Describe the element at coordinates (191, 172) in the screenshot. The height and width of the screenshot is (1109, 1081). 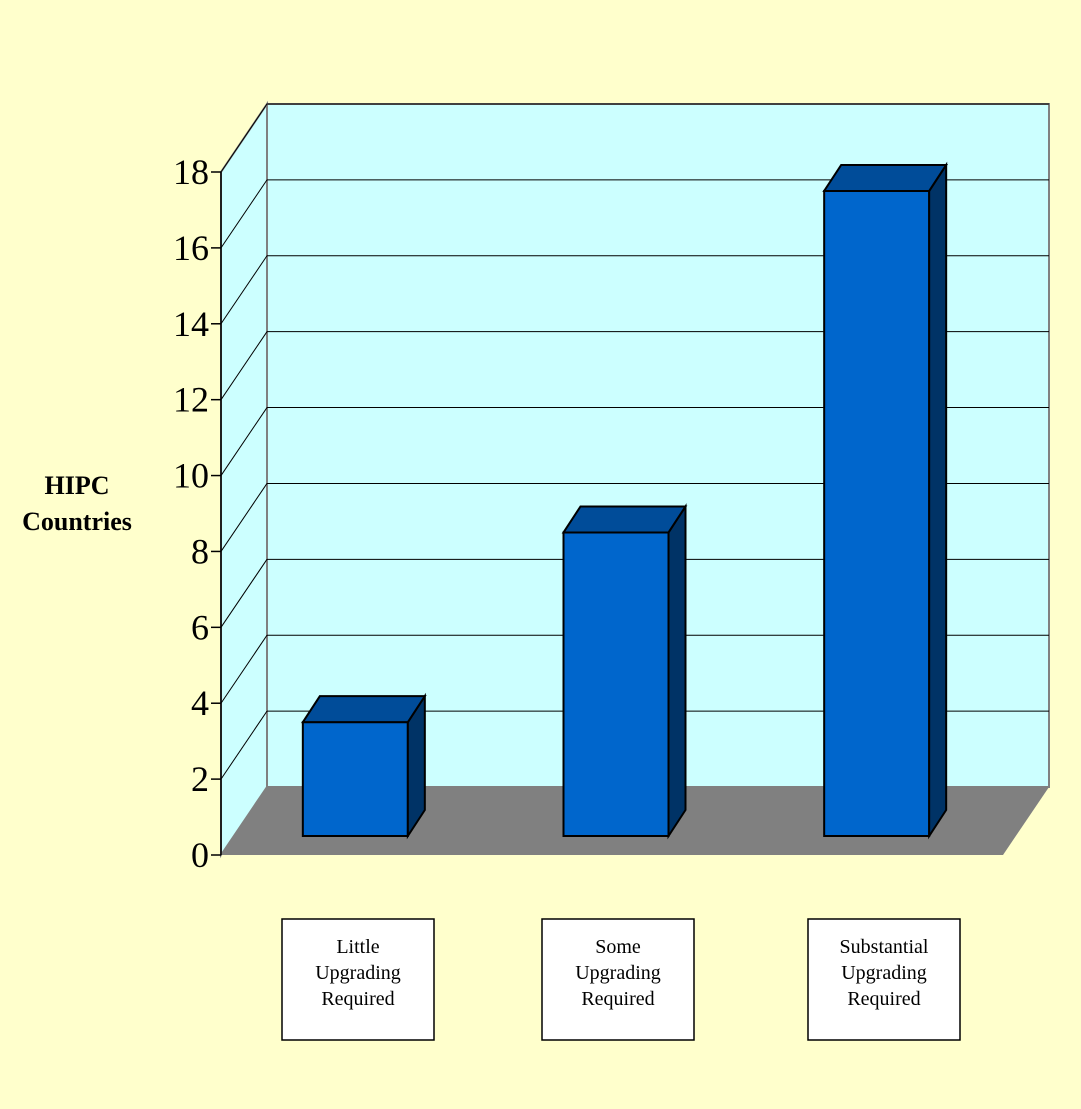
I see `y-tick-label: 18` at that location.